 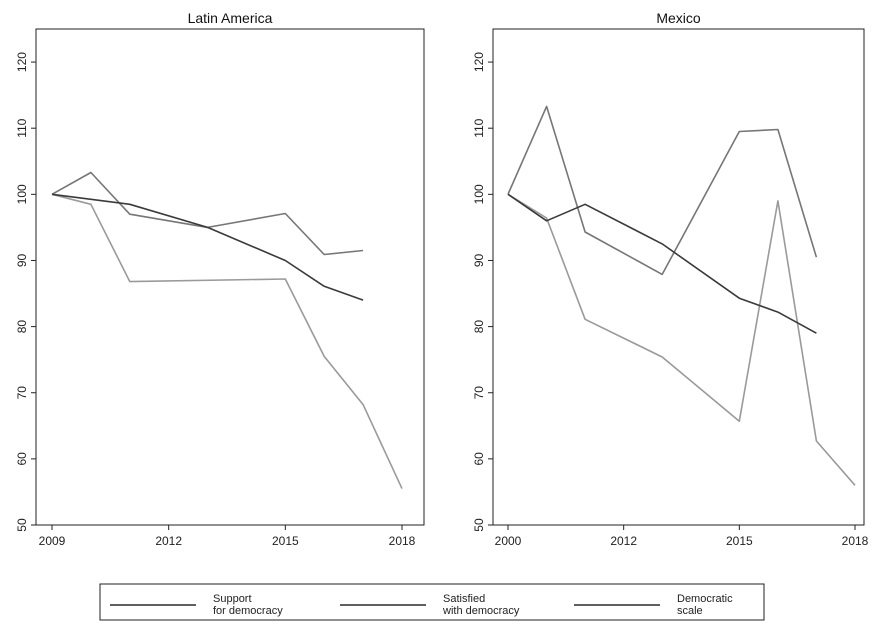 I want to click on legend-label-satisfied-line1: Satisfied, so click(x=464, y=599).